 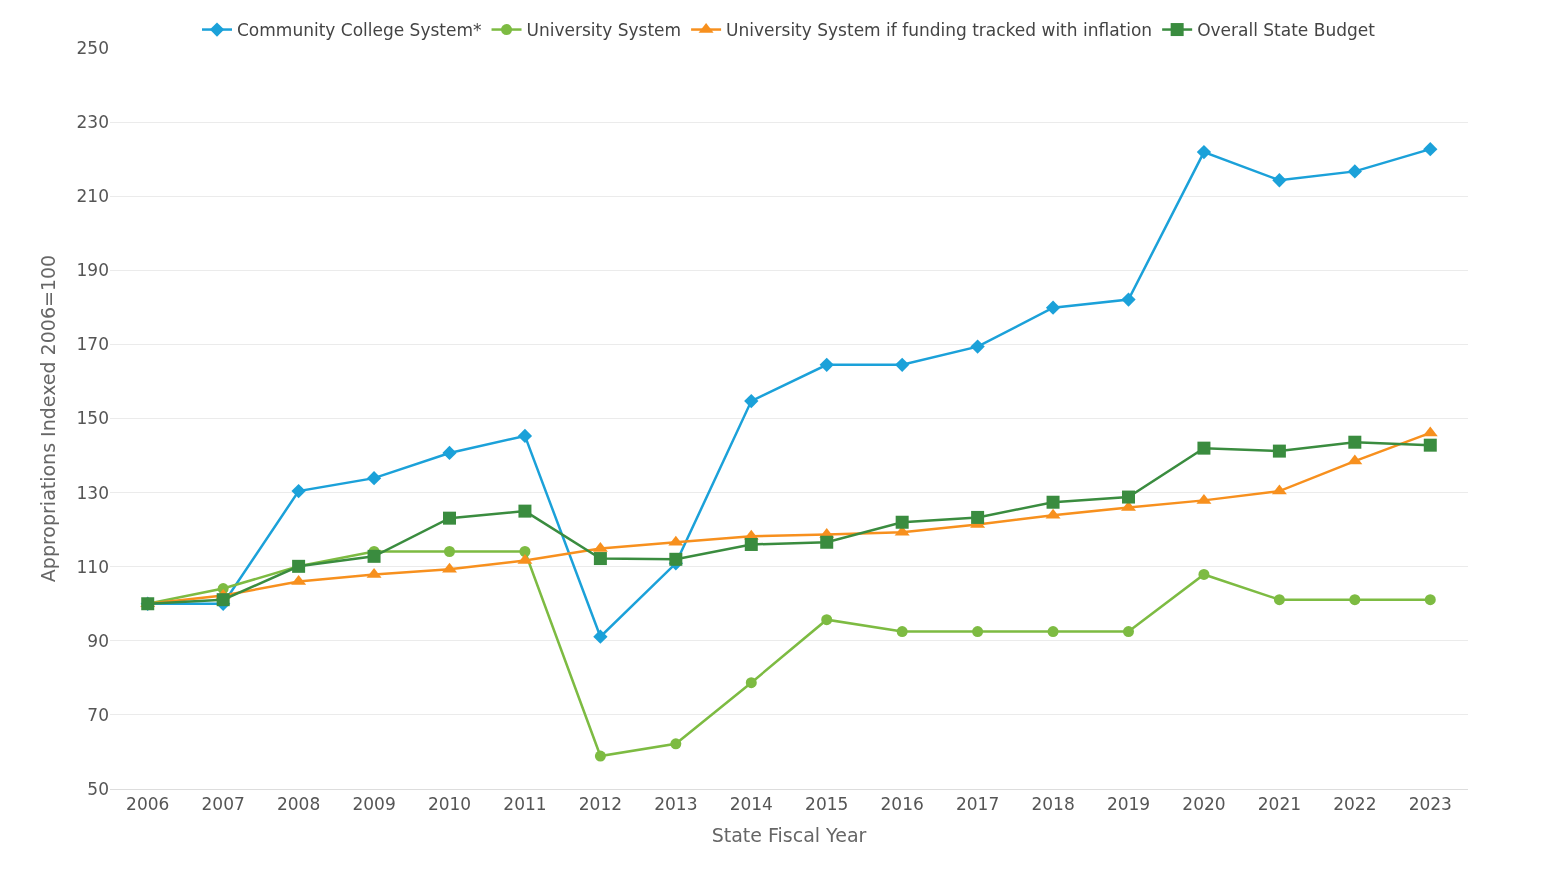 I want to click on x-tick-label: 2021, so click(x=1279, y=804).